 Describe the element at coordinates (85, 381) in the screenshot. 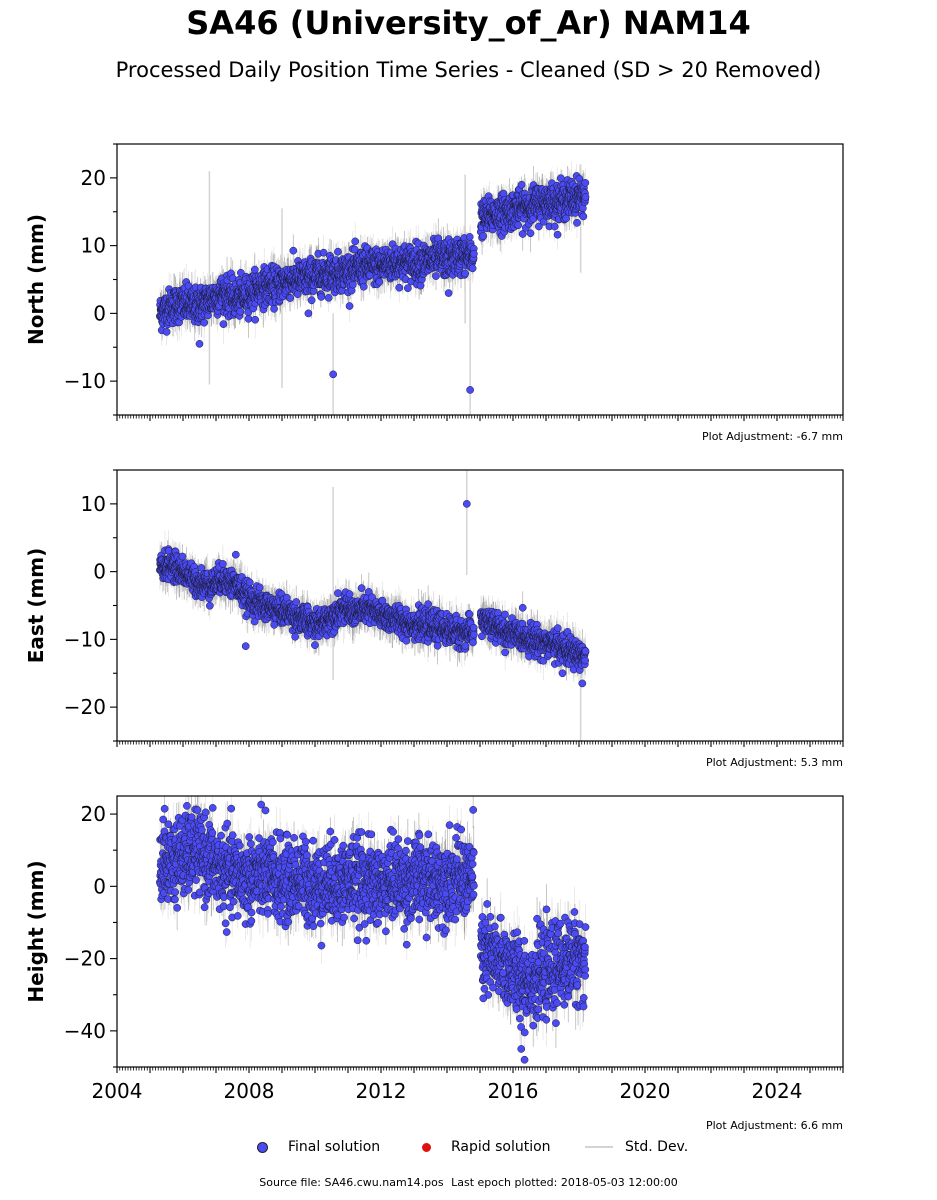

I see `y-tick-label: −10` at that location.